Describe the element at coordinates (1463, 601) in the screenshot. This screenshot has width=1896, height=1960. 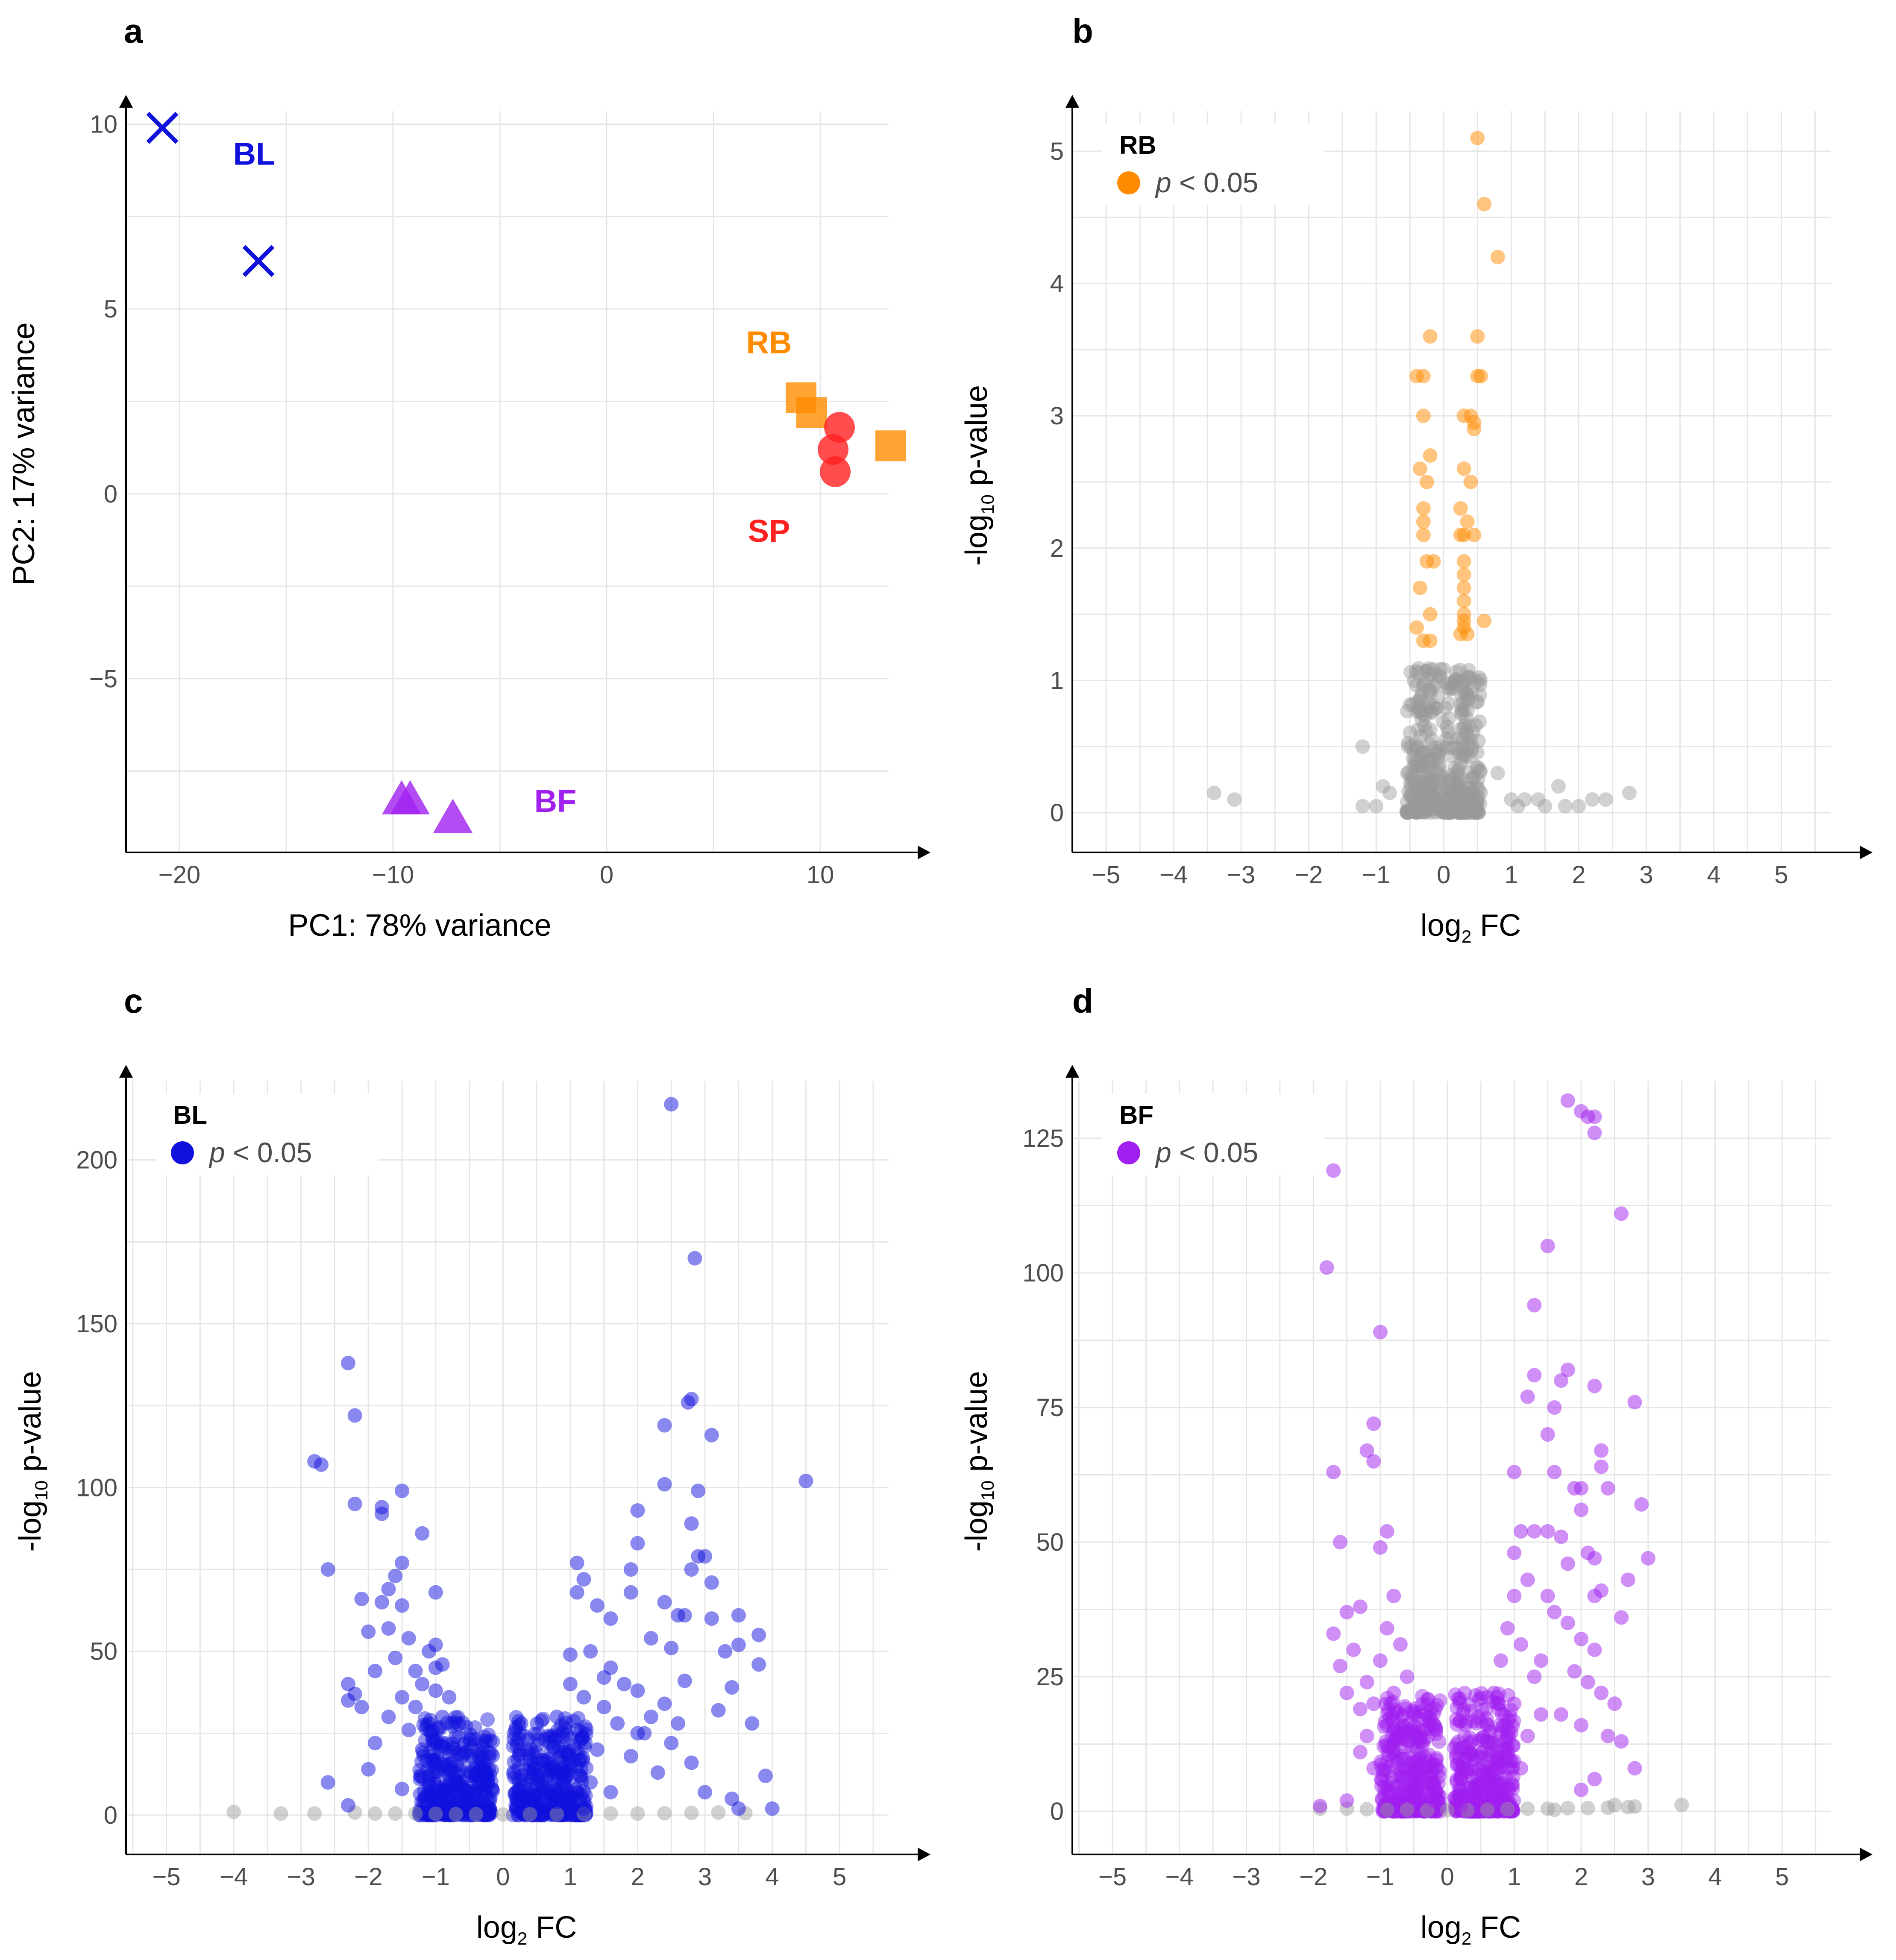
I see `panel-b-point-significant` at that location.